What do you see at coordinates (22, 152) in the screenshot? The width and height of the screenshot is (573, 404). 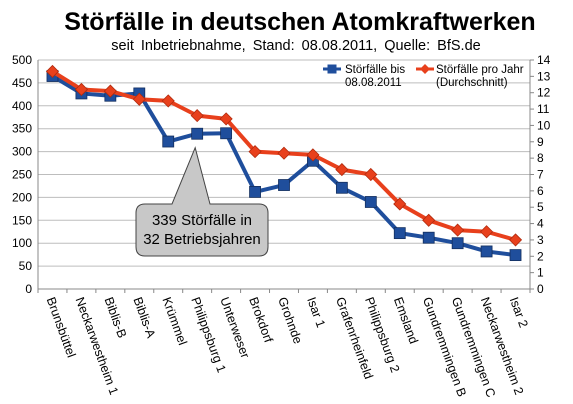 I see `y-left-tick-label: 300` at bounding box center [22, 152].